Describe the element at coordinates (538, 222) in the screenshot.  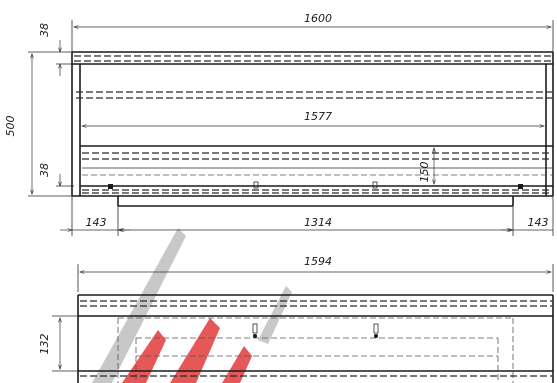
I see `dim-right-offset: 143` at that location.